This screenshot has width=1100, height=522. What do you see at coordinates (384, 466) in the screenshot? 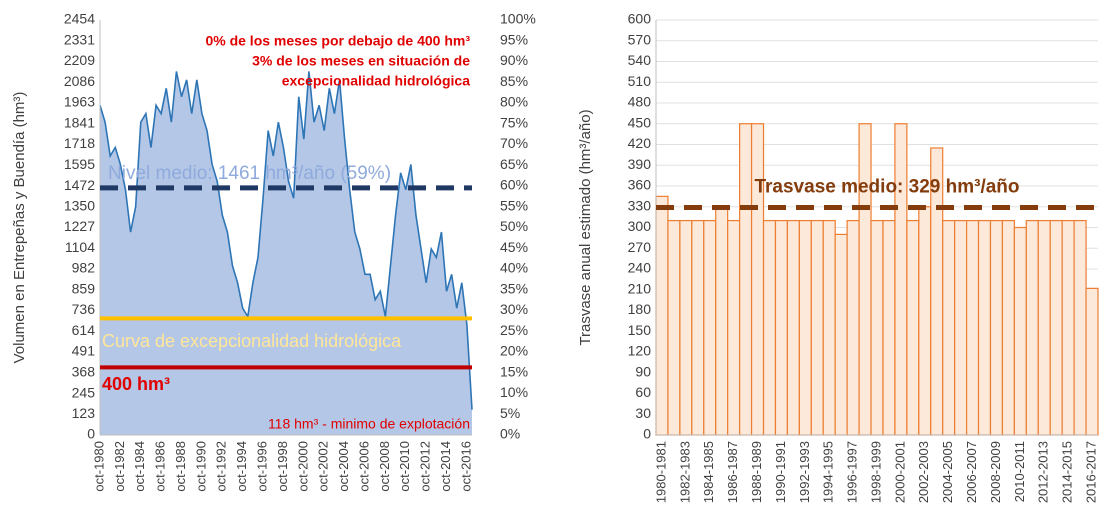
I see `x-tick-label: oct-2008` at bounding box center [384, 466].